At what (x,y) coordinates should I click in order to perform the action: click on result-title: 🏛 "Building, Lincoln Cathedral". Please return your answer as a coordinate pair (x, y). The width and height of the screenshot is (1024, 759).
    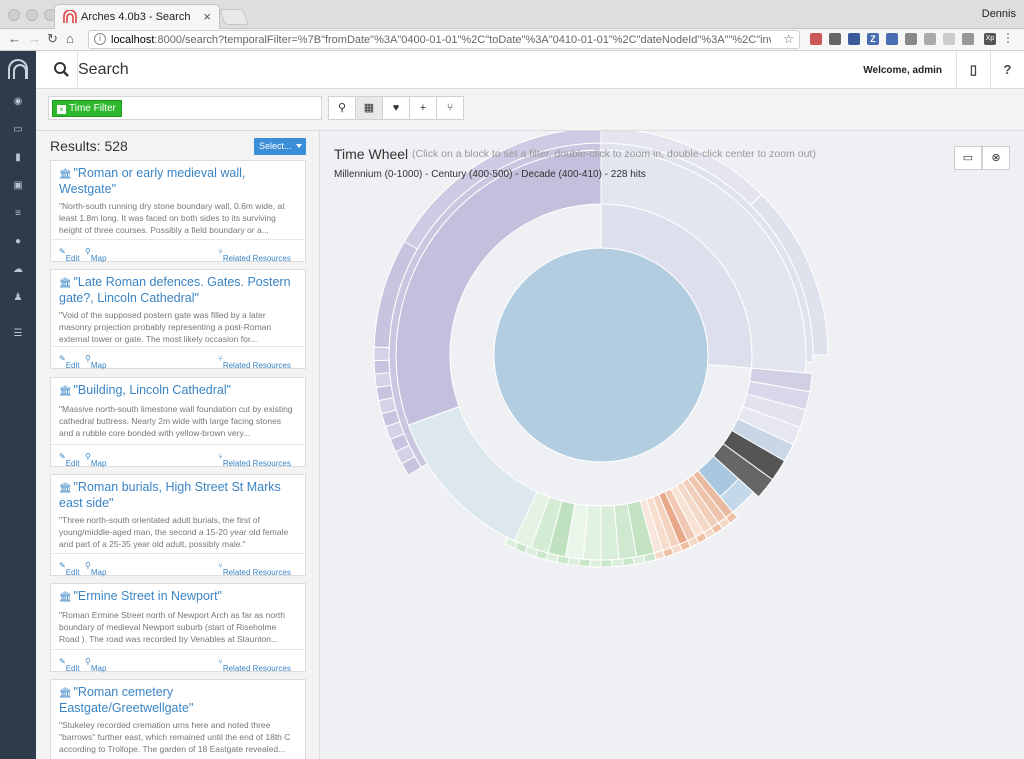
    Looking at the image, I should click on (145, 390).